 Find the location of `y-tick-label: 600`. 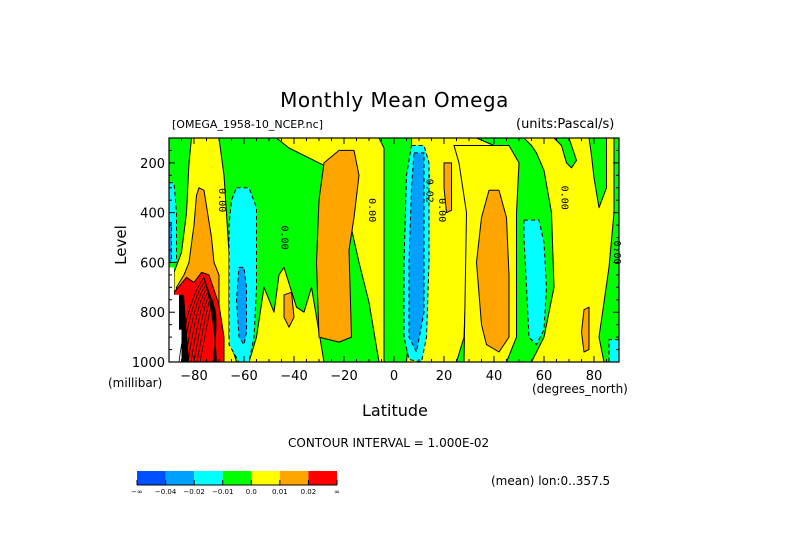

y-tick-label: 600 is located at coordinates (152, 263).